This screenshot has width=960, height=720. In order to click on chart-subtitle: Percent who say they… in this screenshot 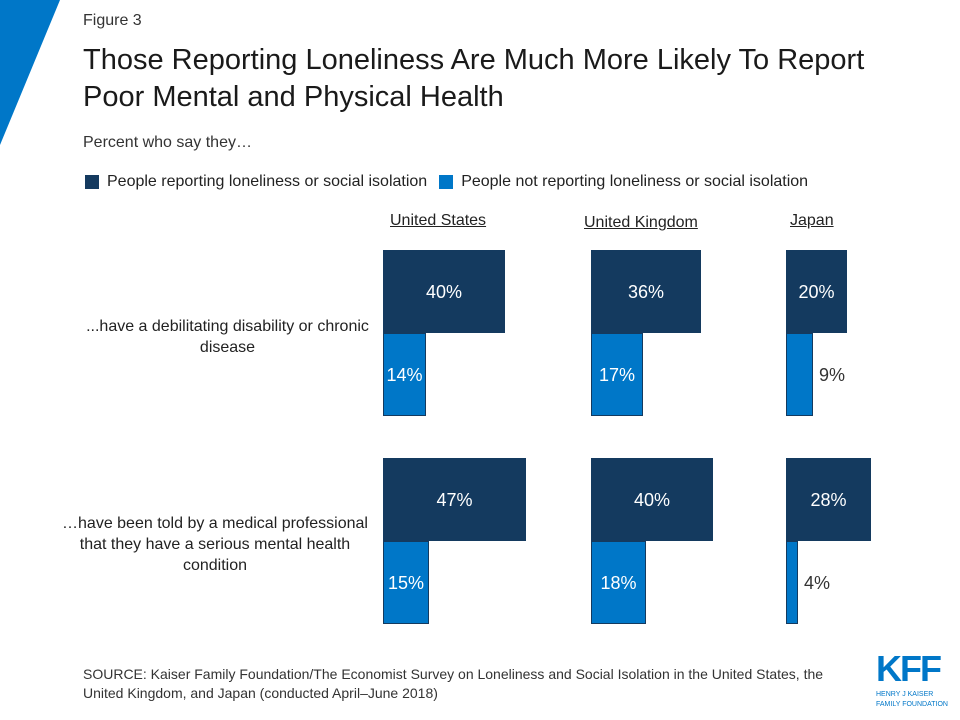, I will do `click(167, 142)`.